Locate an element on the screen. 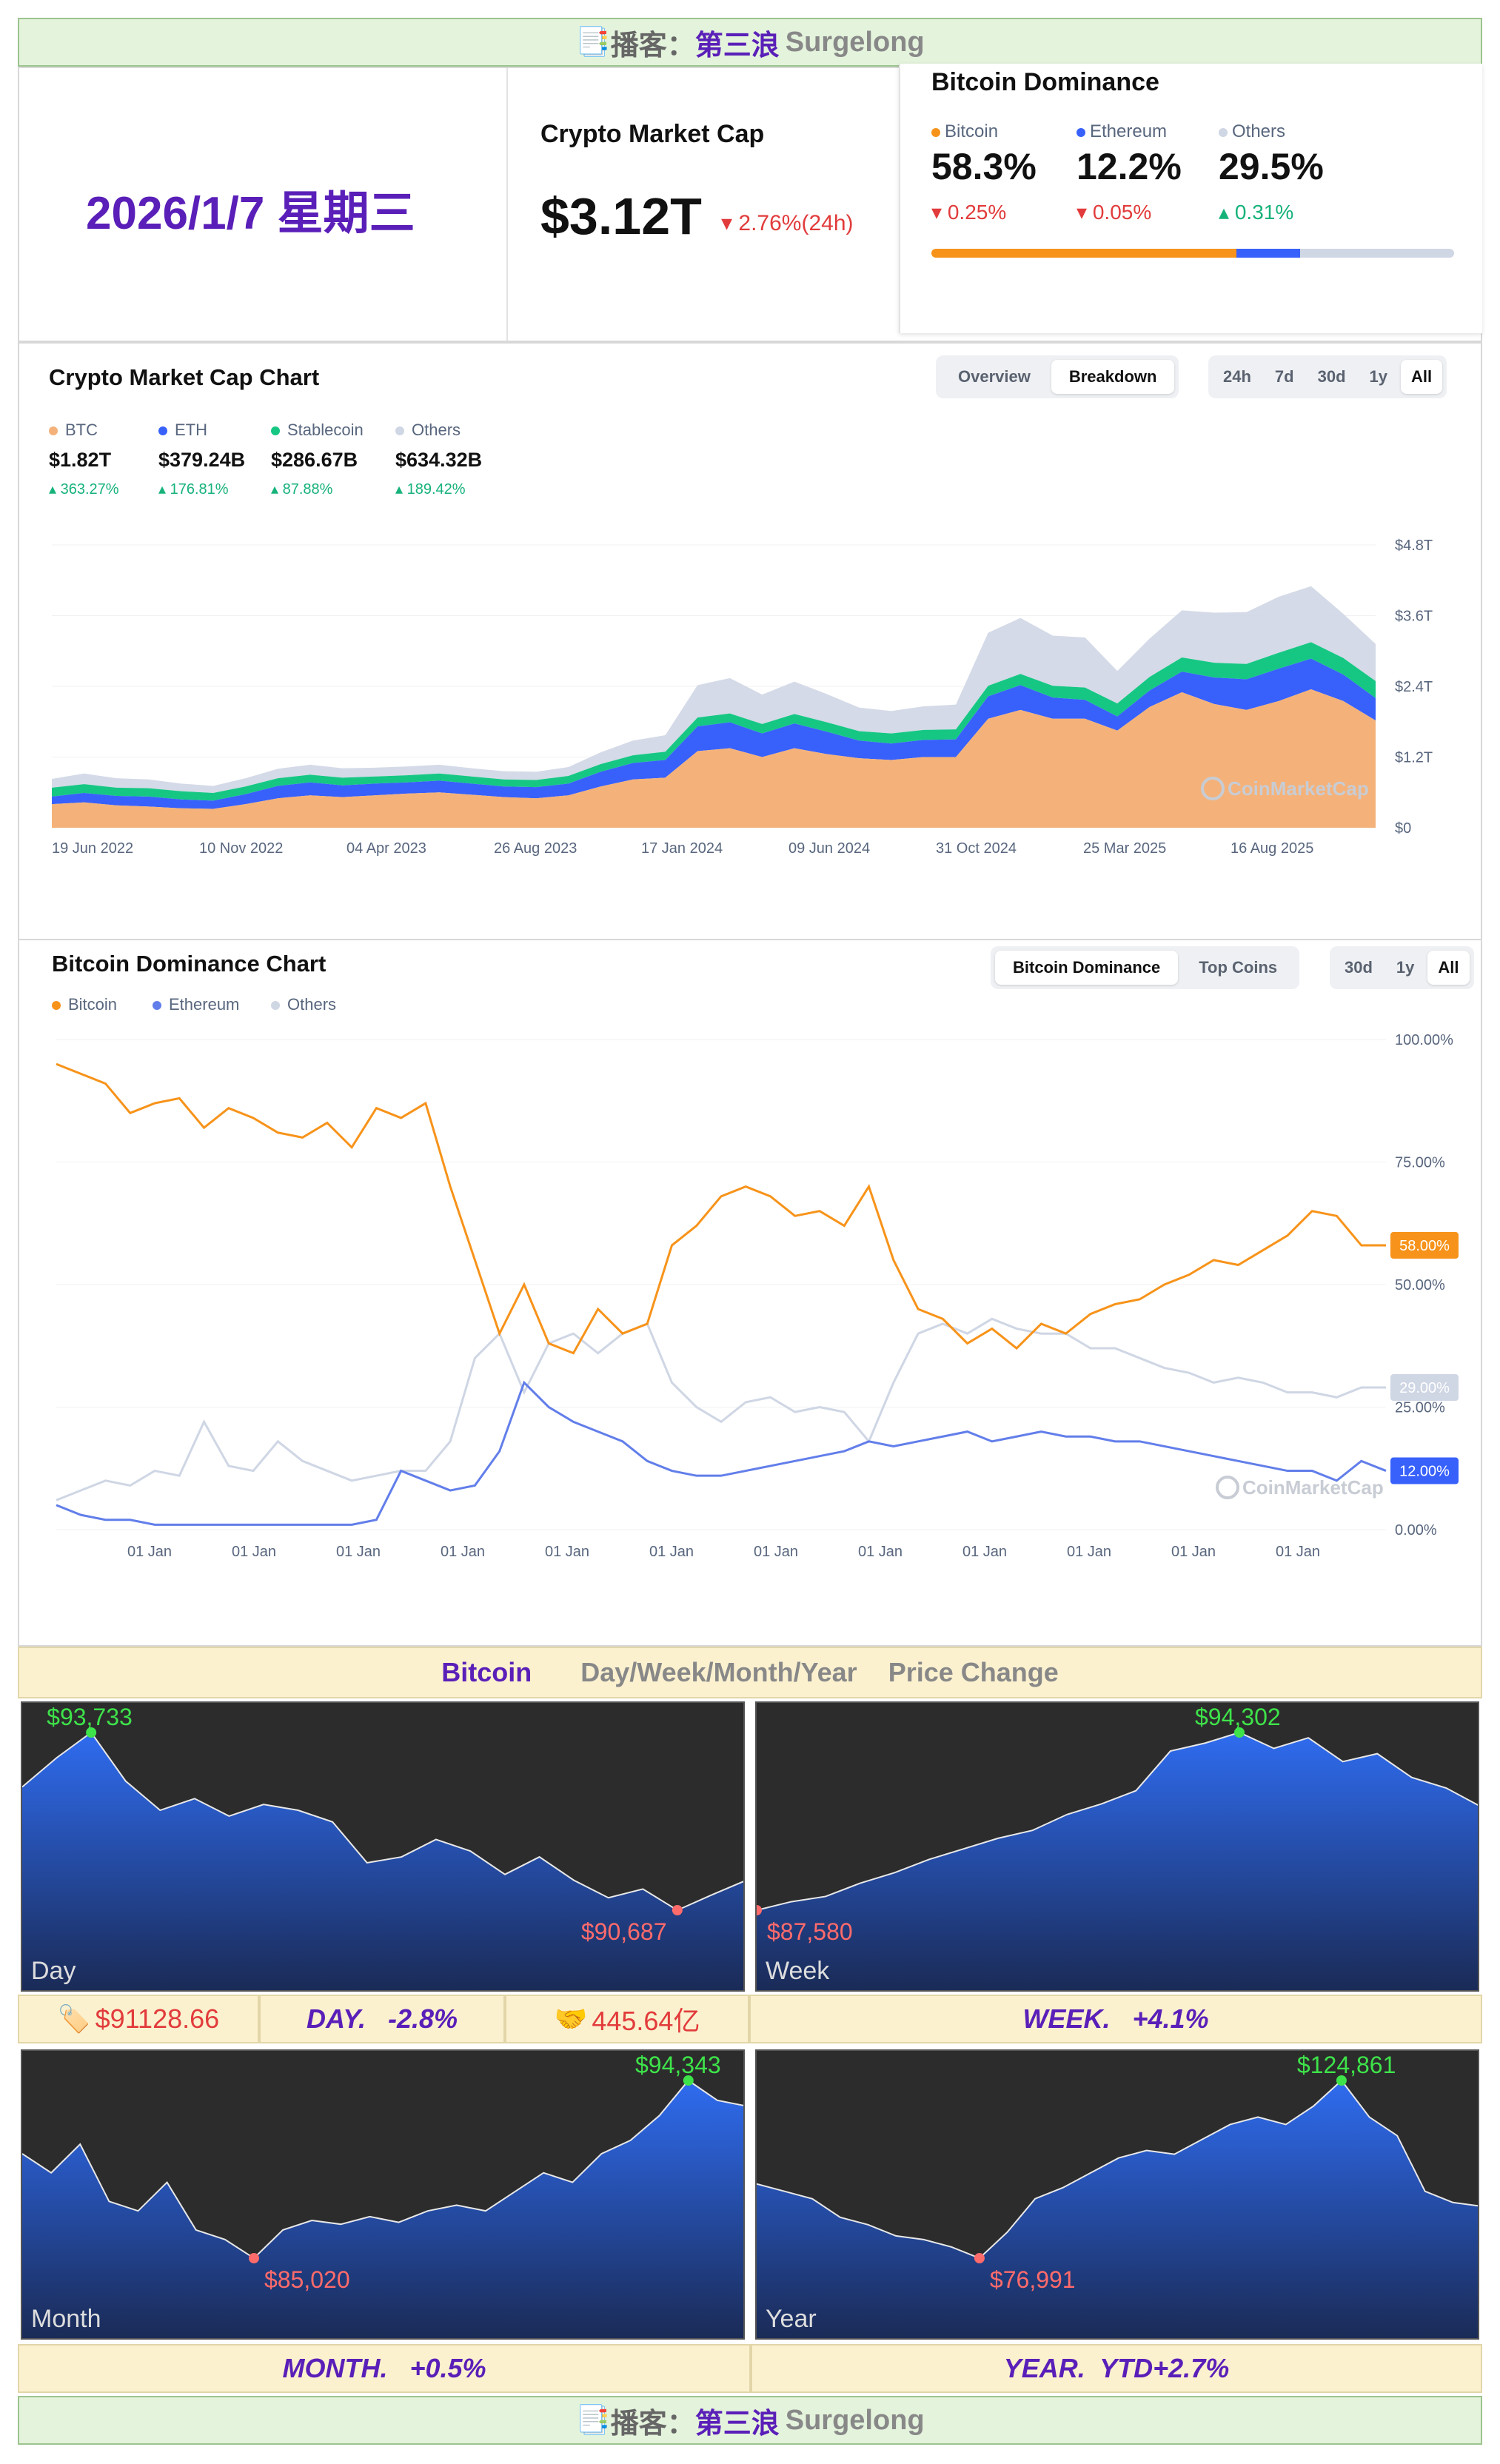 The width and height of the screenshot is (1500, 2464). week-area-chart: $94,302 $87,580 is located at coordinates (1117, 1847).